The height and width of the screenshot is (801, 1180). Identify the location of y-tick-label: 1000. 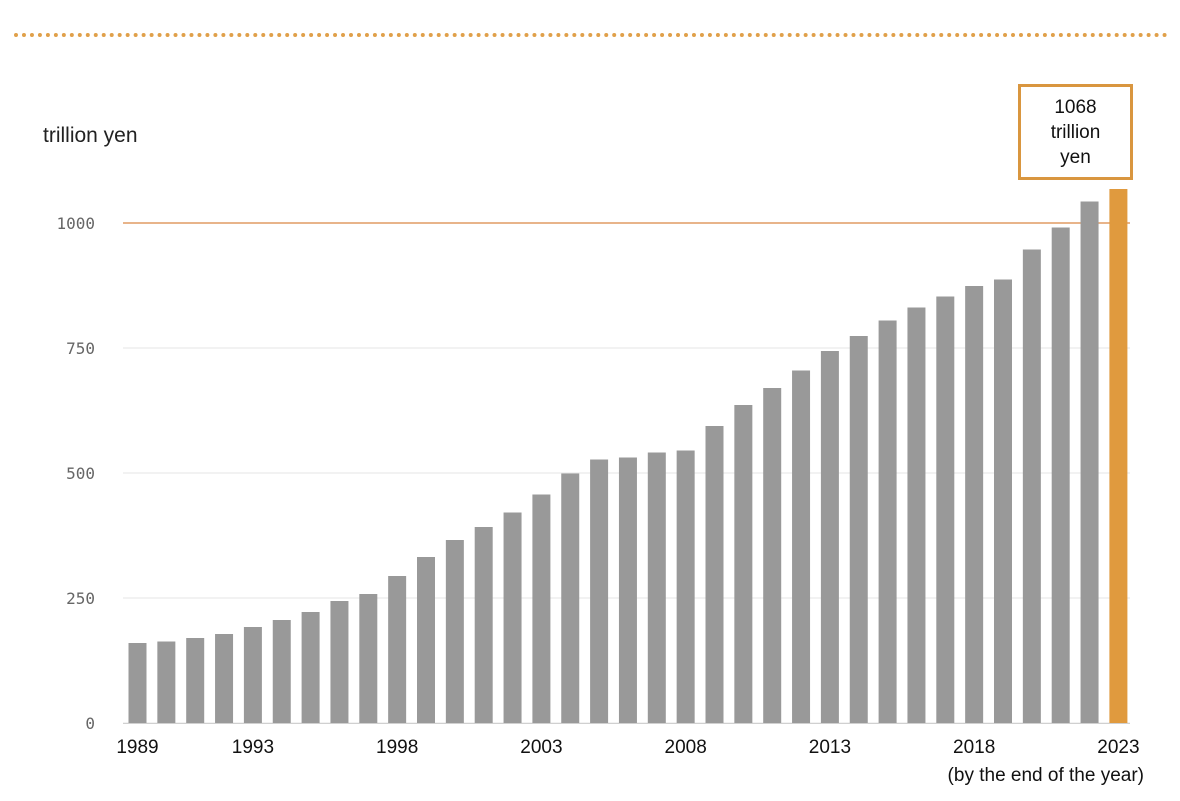
(75, 223).